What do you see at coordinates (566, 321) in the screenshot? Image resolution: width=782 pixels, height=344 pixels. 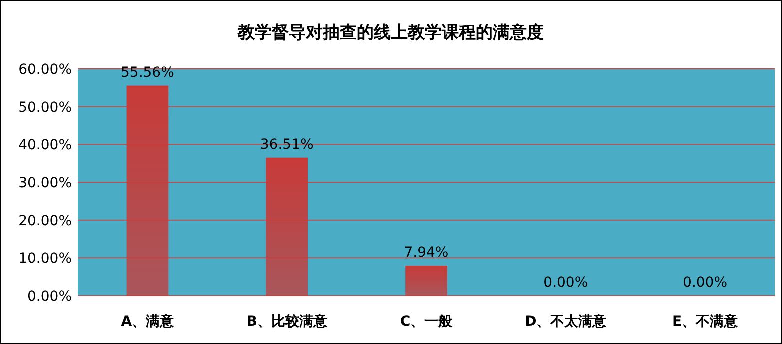 I see `x-tick-label: D、不太满意` at bounding box center [566, 321].